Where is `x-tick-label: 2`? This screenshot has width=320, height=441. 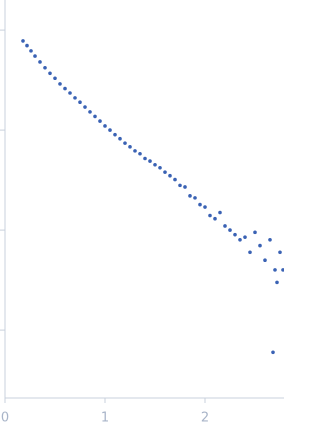
x-tick-label: 2 is located at coordinates (205, 418).